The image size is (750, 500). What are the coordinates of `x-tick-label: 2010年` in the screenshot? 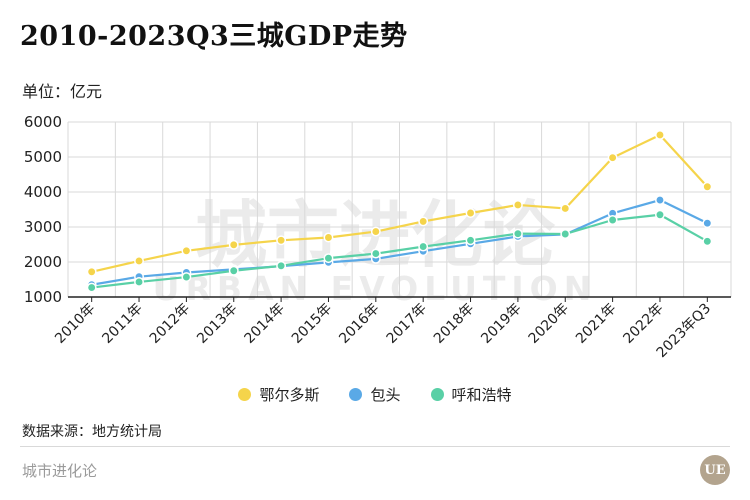 It's located at (75, 324).